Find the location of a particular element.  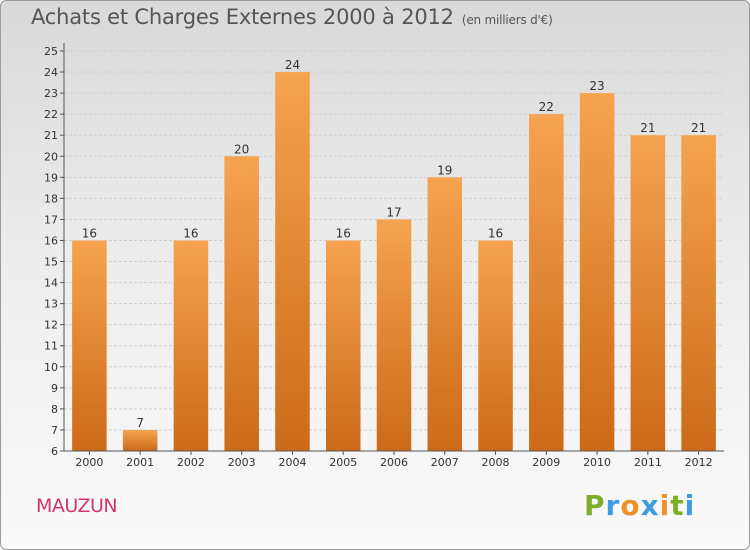

y-tick-label: 14 is located at coordinates (51, 283).